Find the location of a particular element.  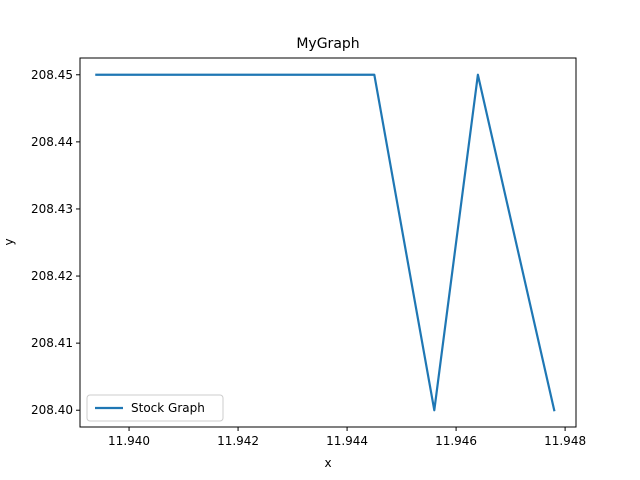

x-axis-label: x is located at coordinates (327, 463).